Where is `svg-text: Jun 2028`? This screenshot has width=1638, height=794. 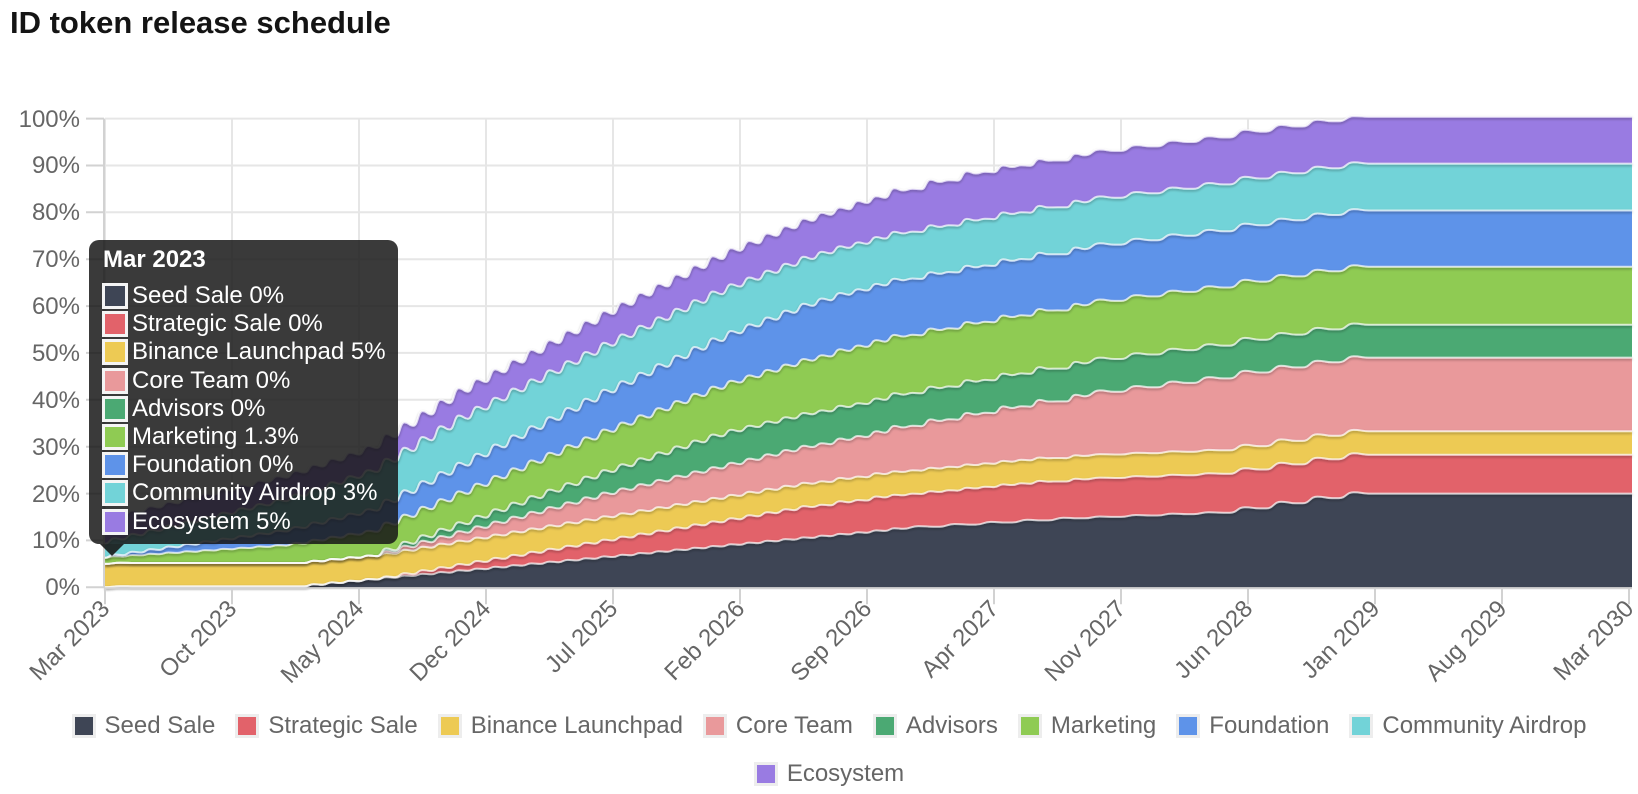
svg-text: Jun 2028 is located at coordinates (1213, 639).